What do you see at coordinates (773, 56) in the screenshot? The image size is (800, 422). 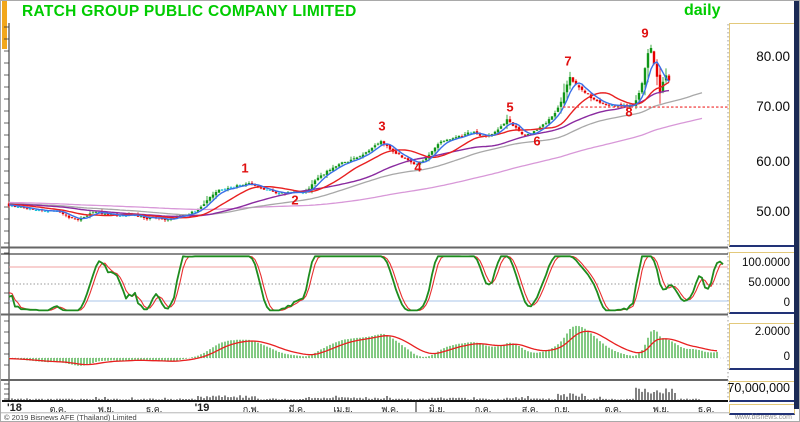 I see `price-axis-label: 80.00` at bounding box center [773, 56].